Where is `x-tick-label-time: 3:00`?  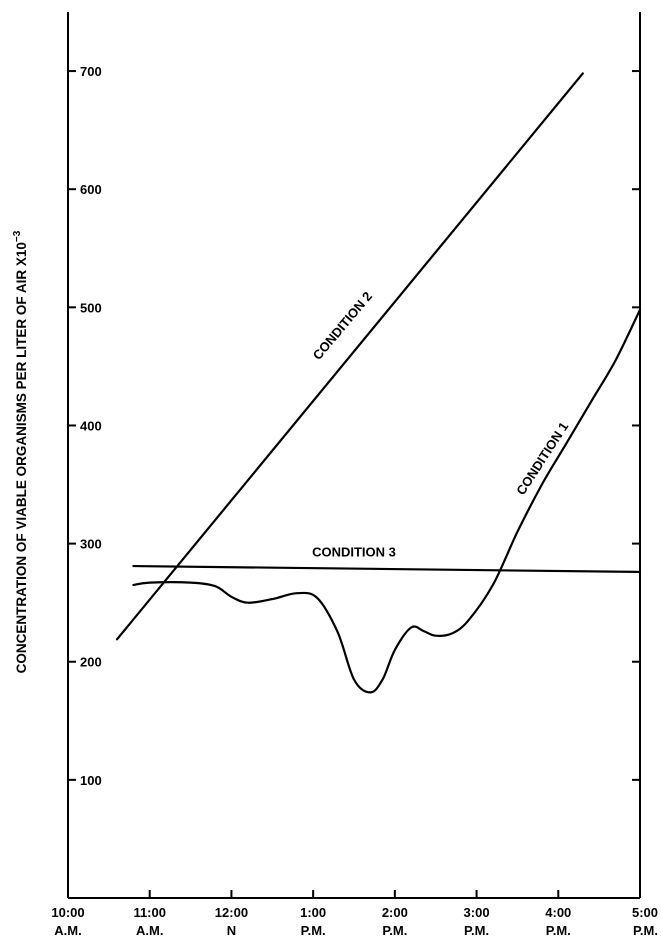 x-tick-label-time: 3:00 is located at coordinates (477, 912).